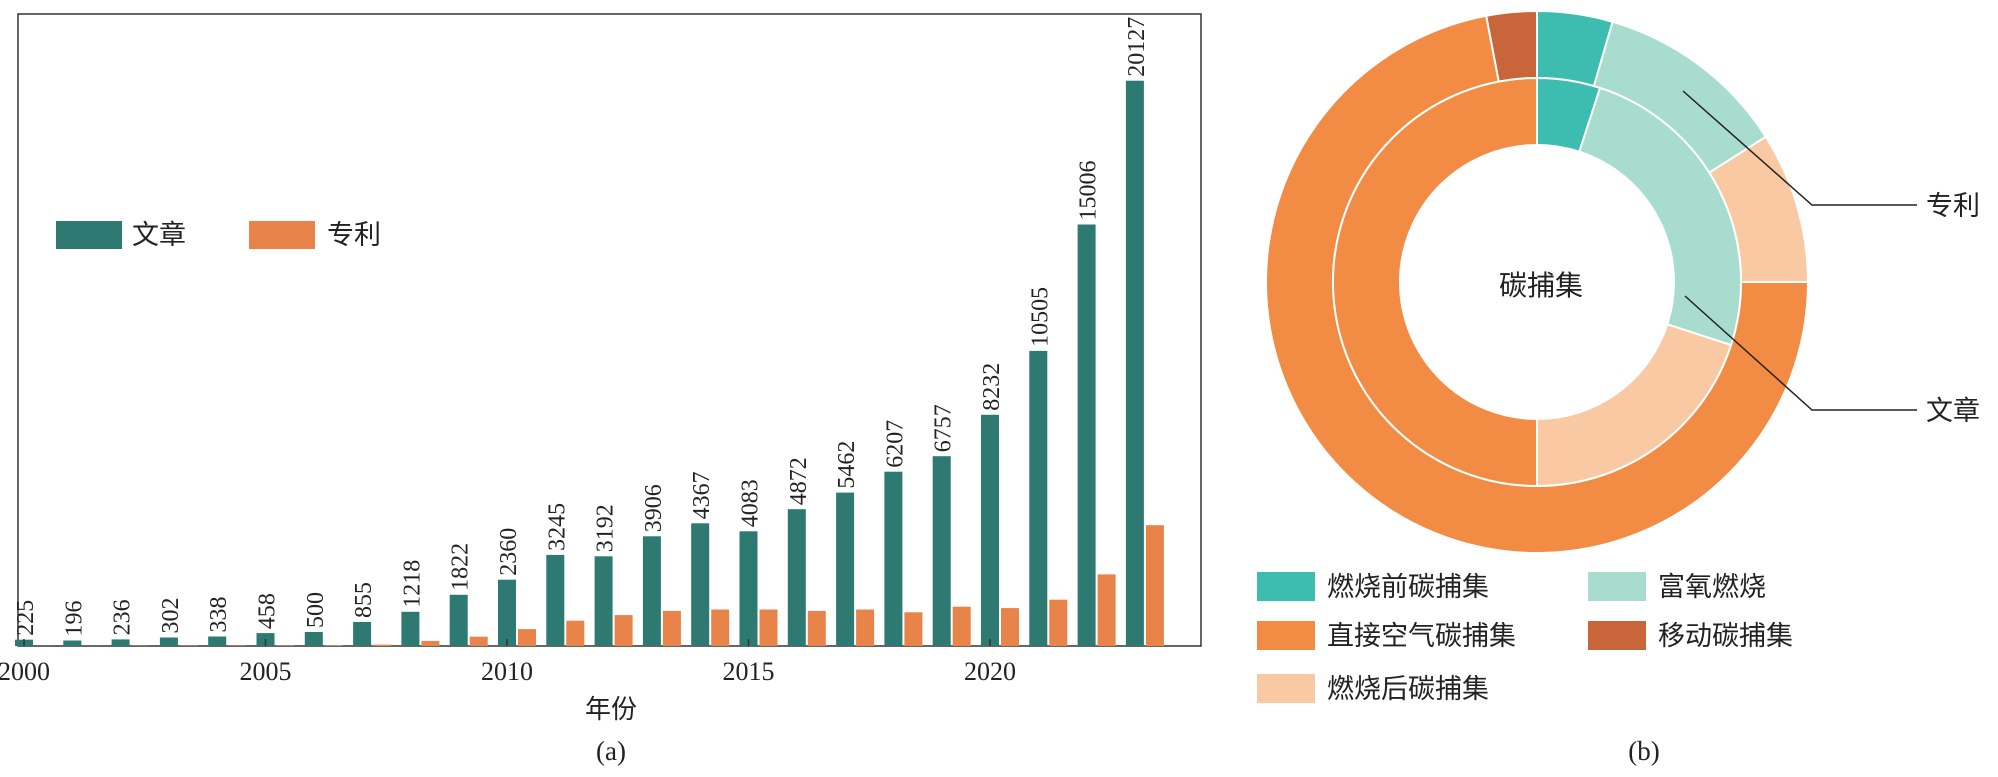 Image resolution: width=1998 pixels, height=777 pixels. Describe the element at coordinates (1953, 411) in the screenshot. I see `callout-label-articles: 文章` at that location.